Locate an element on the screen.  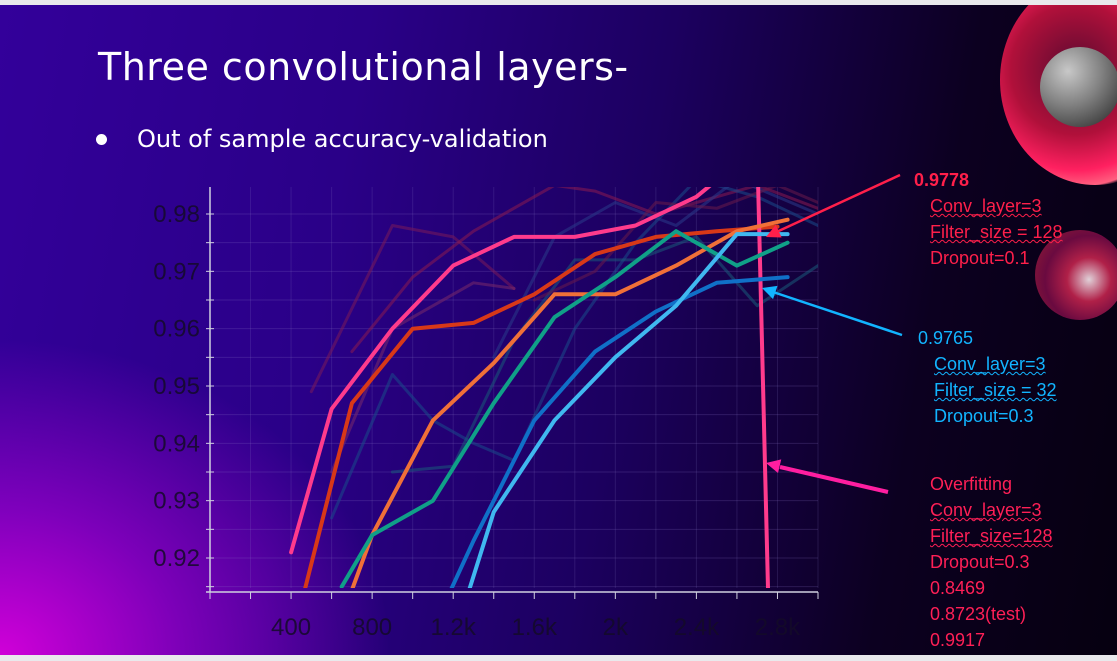
arrow-red-head is located at coordinates (774, 231).